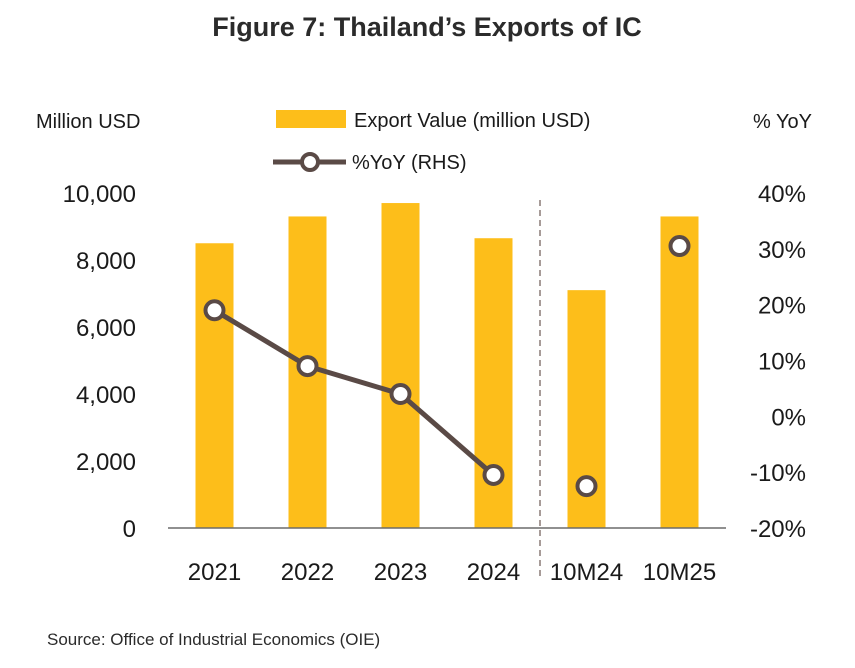 The width and height of the screenshot is (855, 668). Describe the element at coordinates (400, 394) in the screenshot. I see `yoy-point-2023` at that location.